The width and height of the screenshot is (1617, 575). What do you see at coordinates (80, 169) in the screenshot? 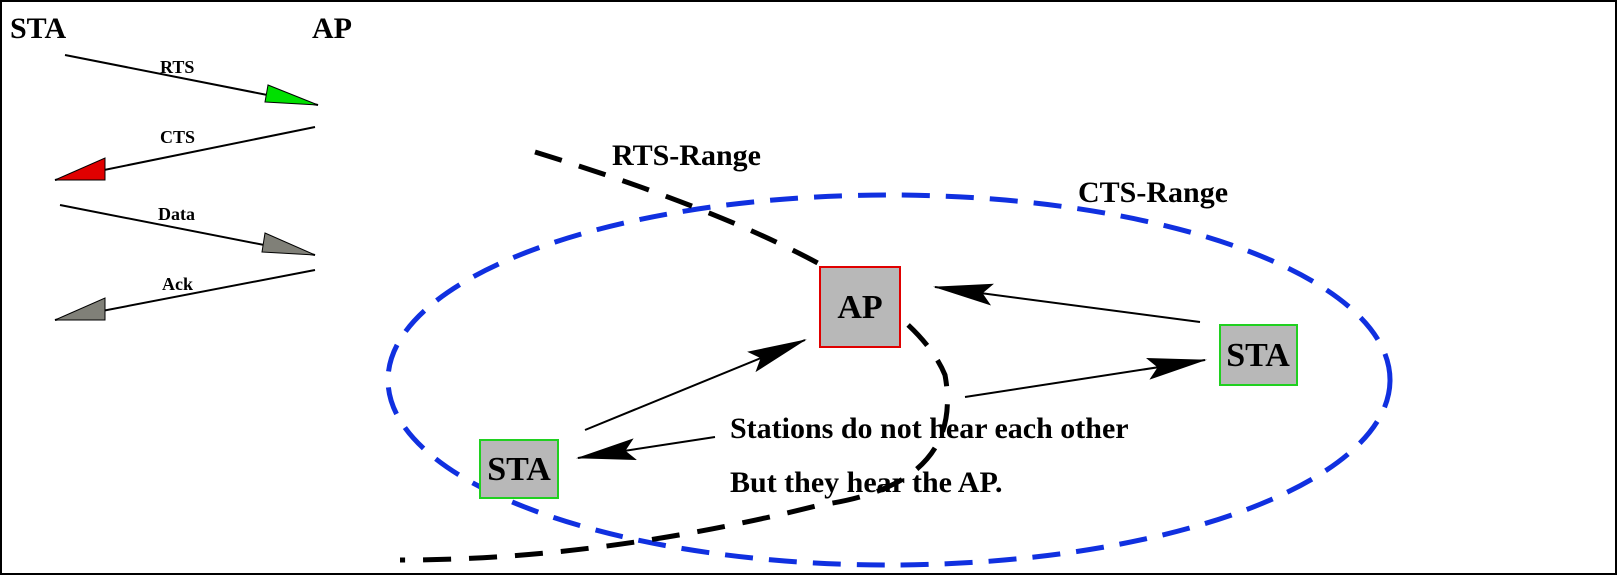
I see `cts-head` at bounding box center [80, 169].